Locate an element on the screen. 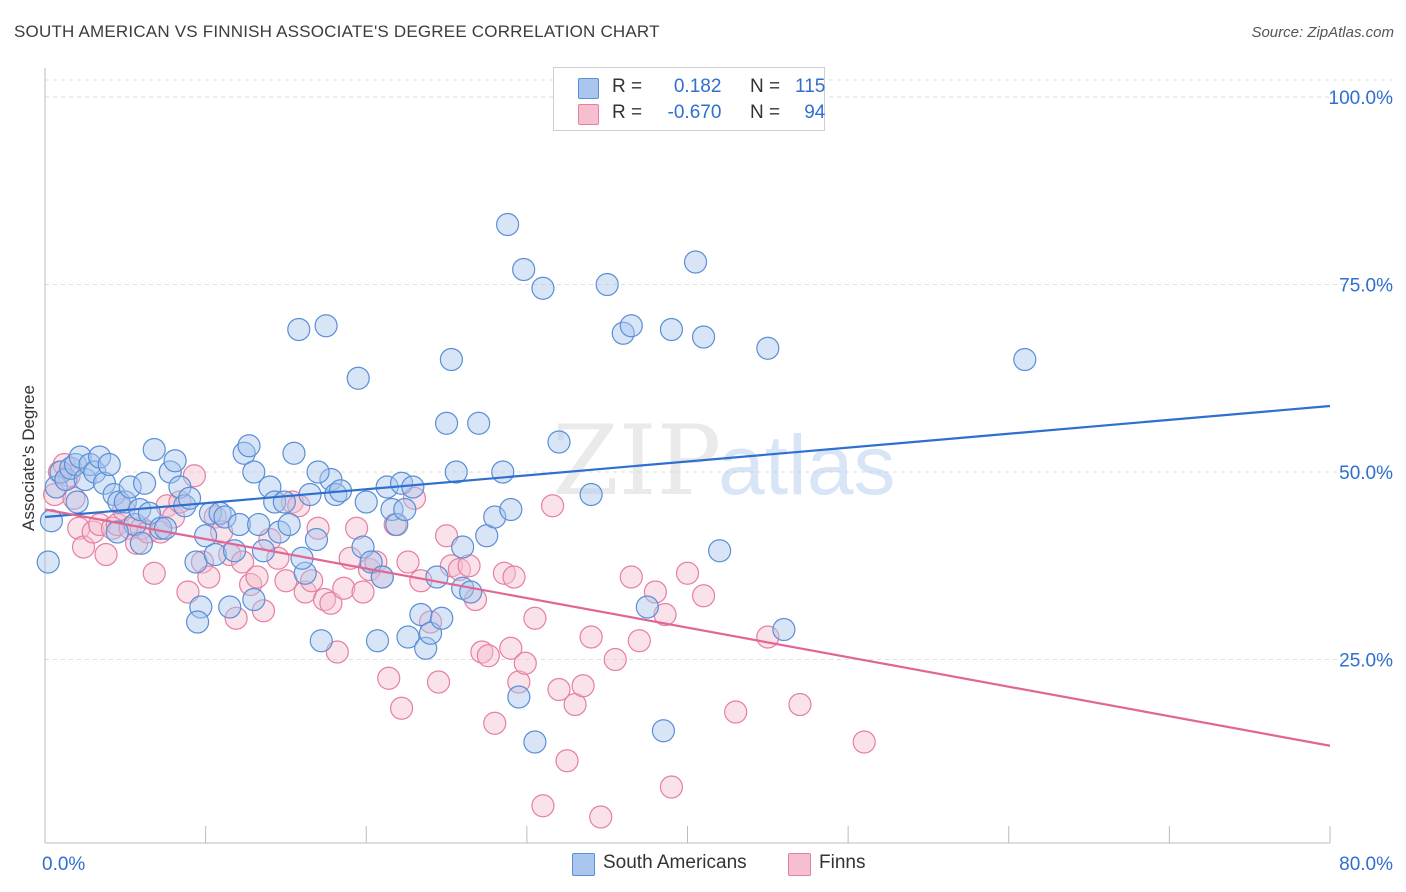 Image resolution: width=1406 pixels, height=892 pixels. legend-swatch-blue is located at coordinates (588, 88).